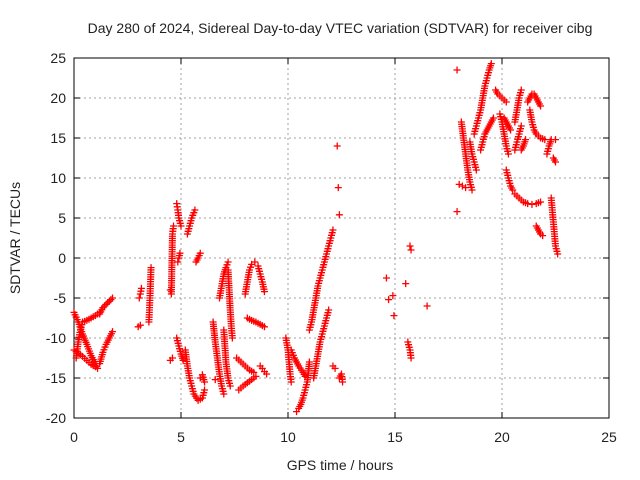  Describe the element at coordinates (502, 437) in the screenshot. I see `x-tick-label: 20` at that location.